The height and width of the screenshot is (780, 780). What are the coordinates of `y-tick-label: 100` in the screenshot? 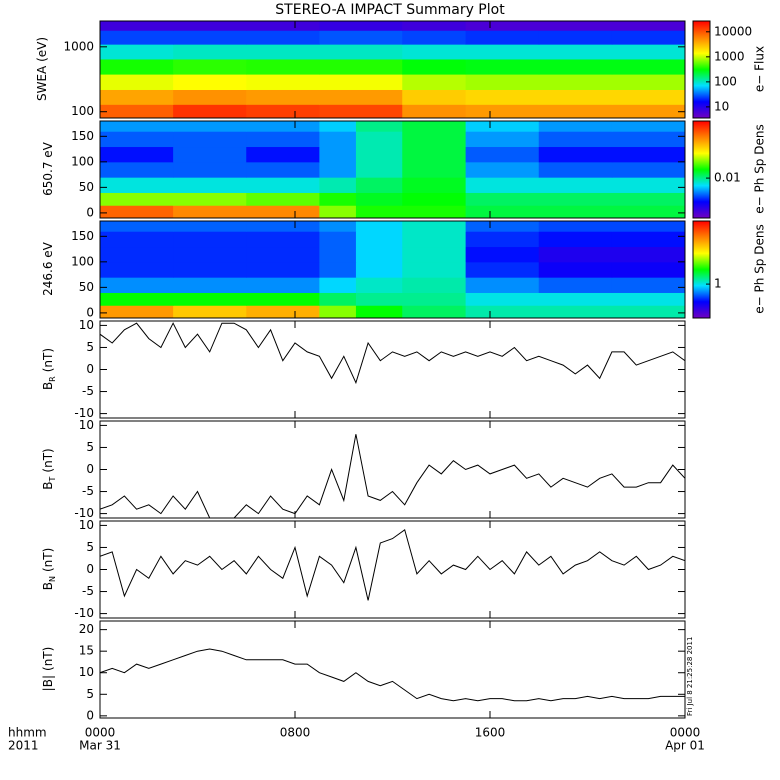 It's located at (82, 261).